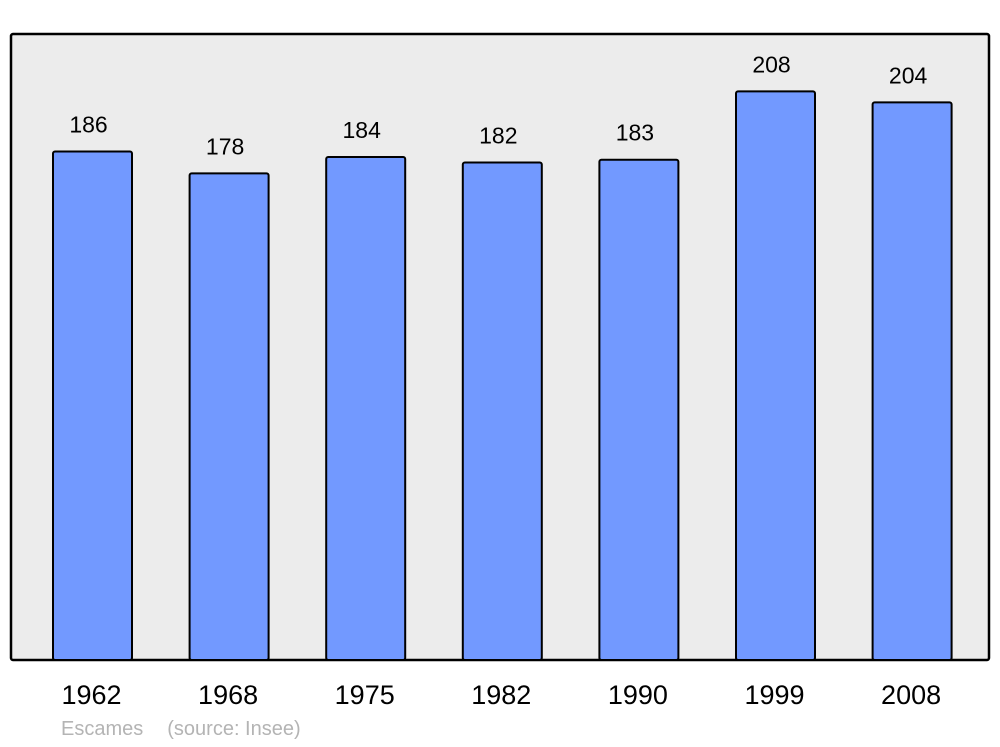 This screenshot has height=747, width=1000. Describe the element at coordinates (912, 381) in the screenshot. I see `bar-2008` at that location.